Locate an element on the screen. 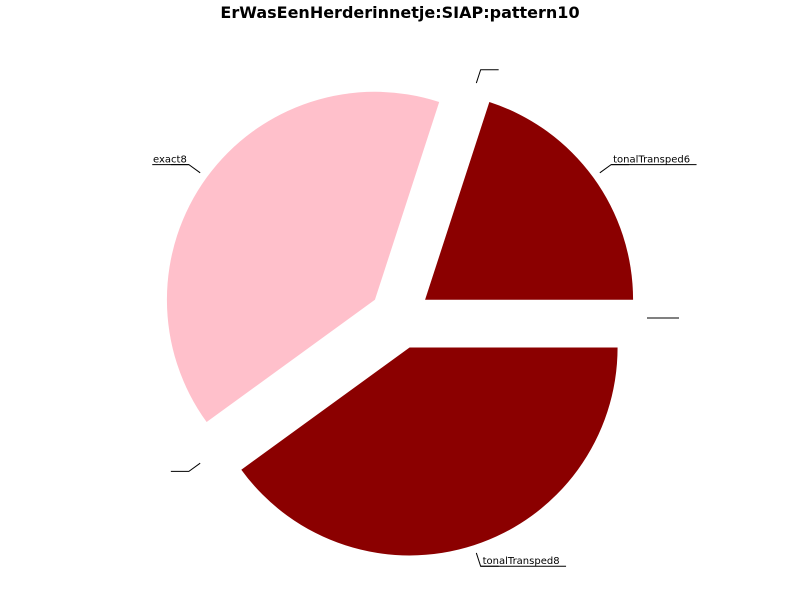 The width and height of the screenshot is (800, 600). slice-label-exact8: exact8 is located at coordinates (170, 160).